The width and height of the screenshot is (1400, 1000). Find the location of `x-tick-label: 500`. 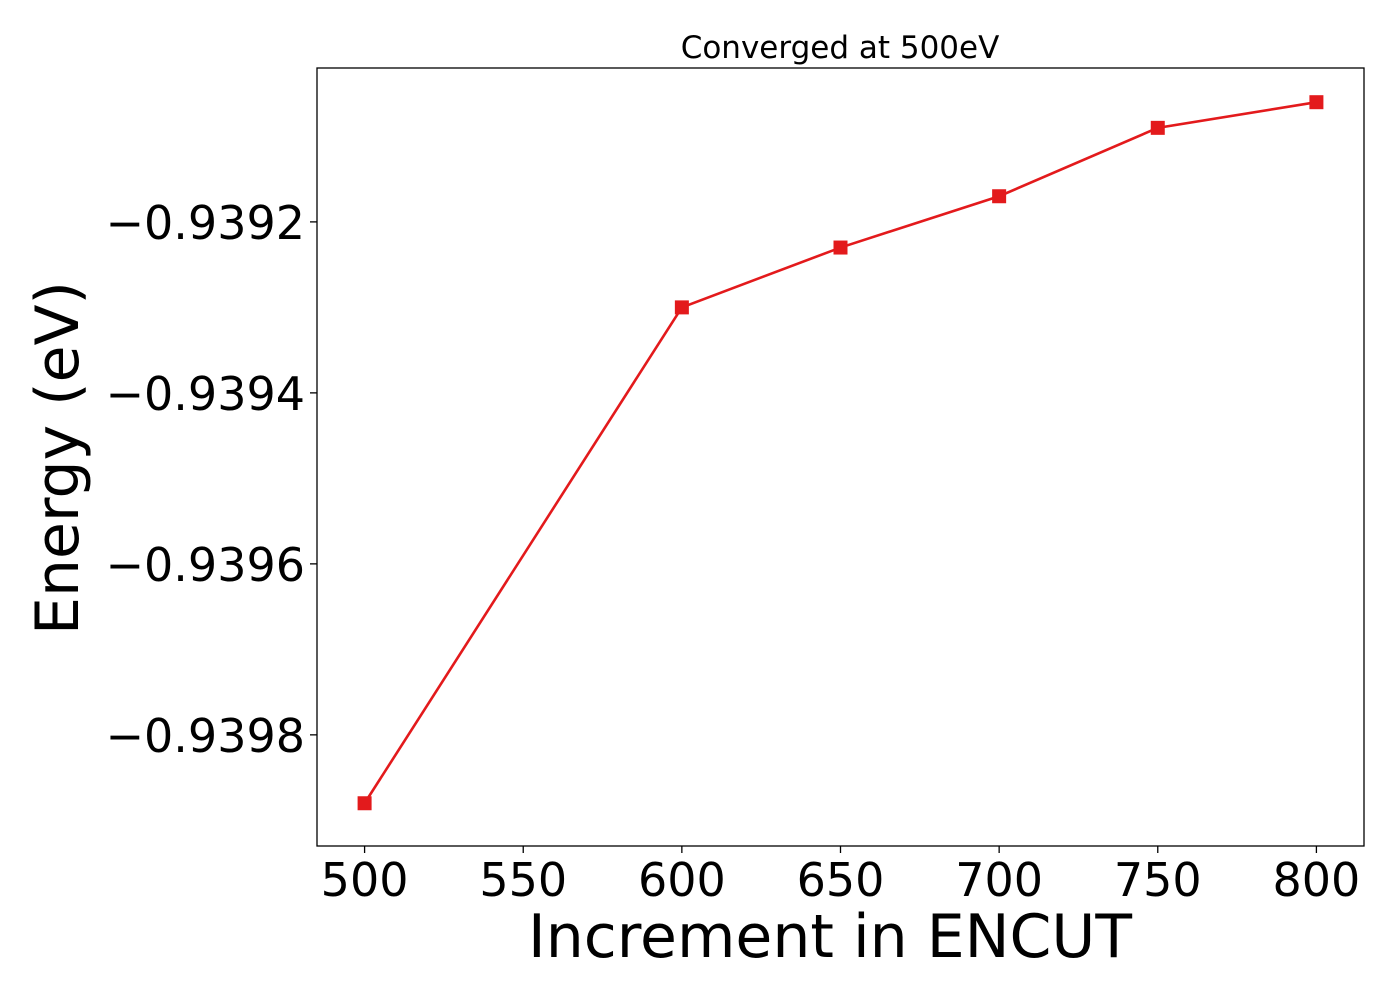

x-tick-label: 500 is located at coordinates (365, 880).